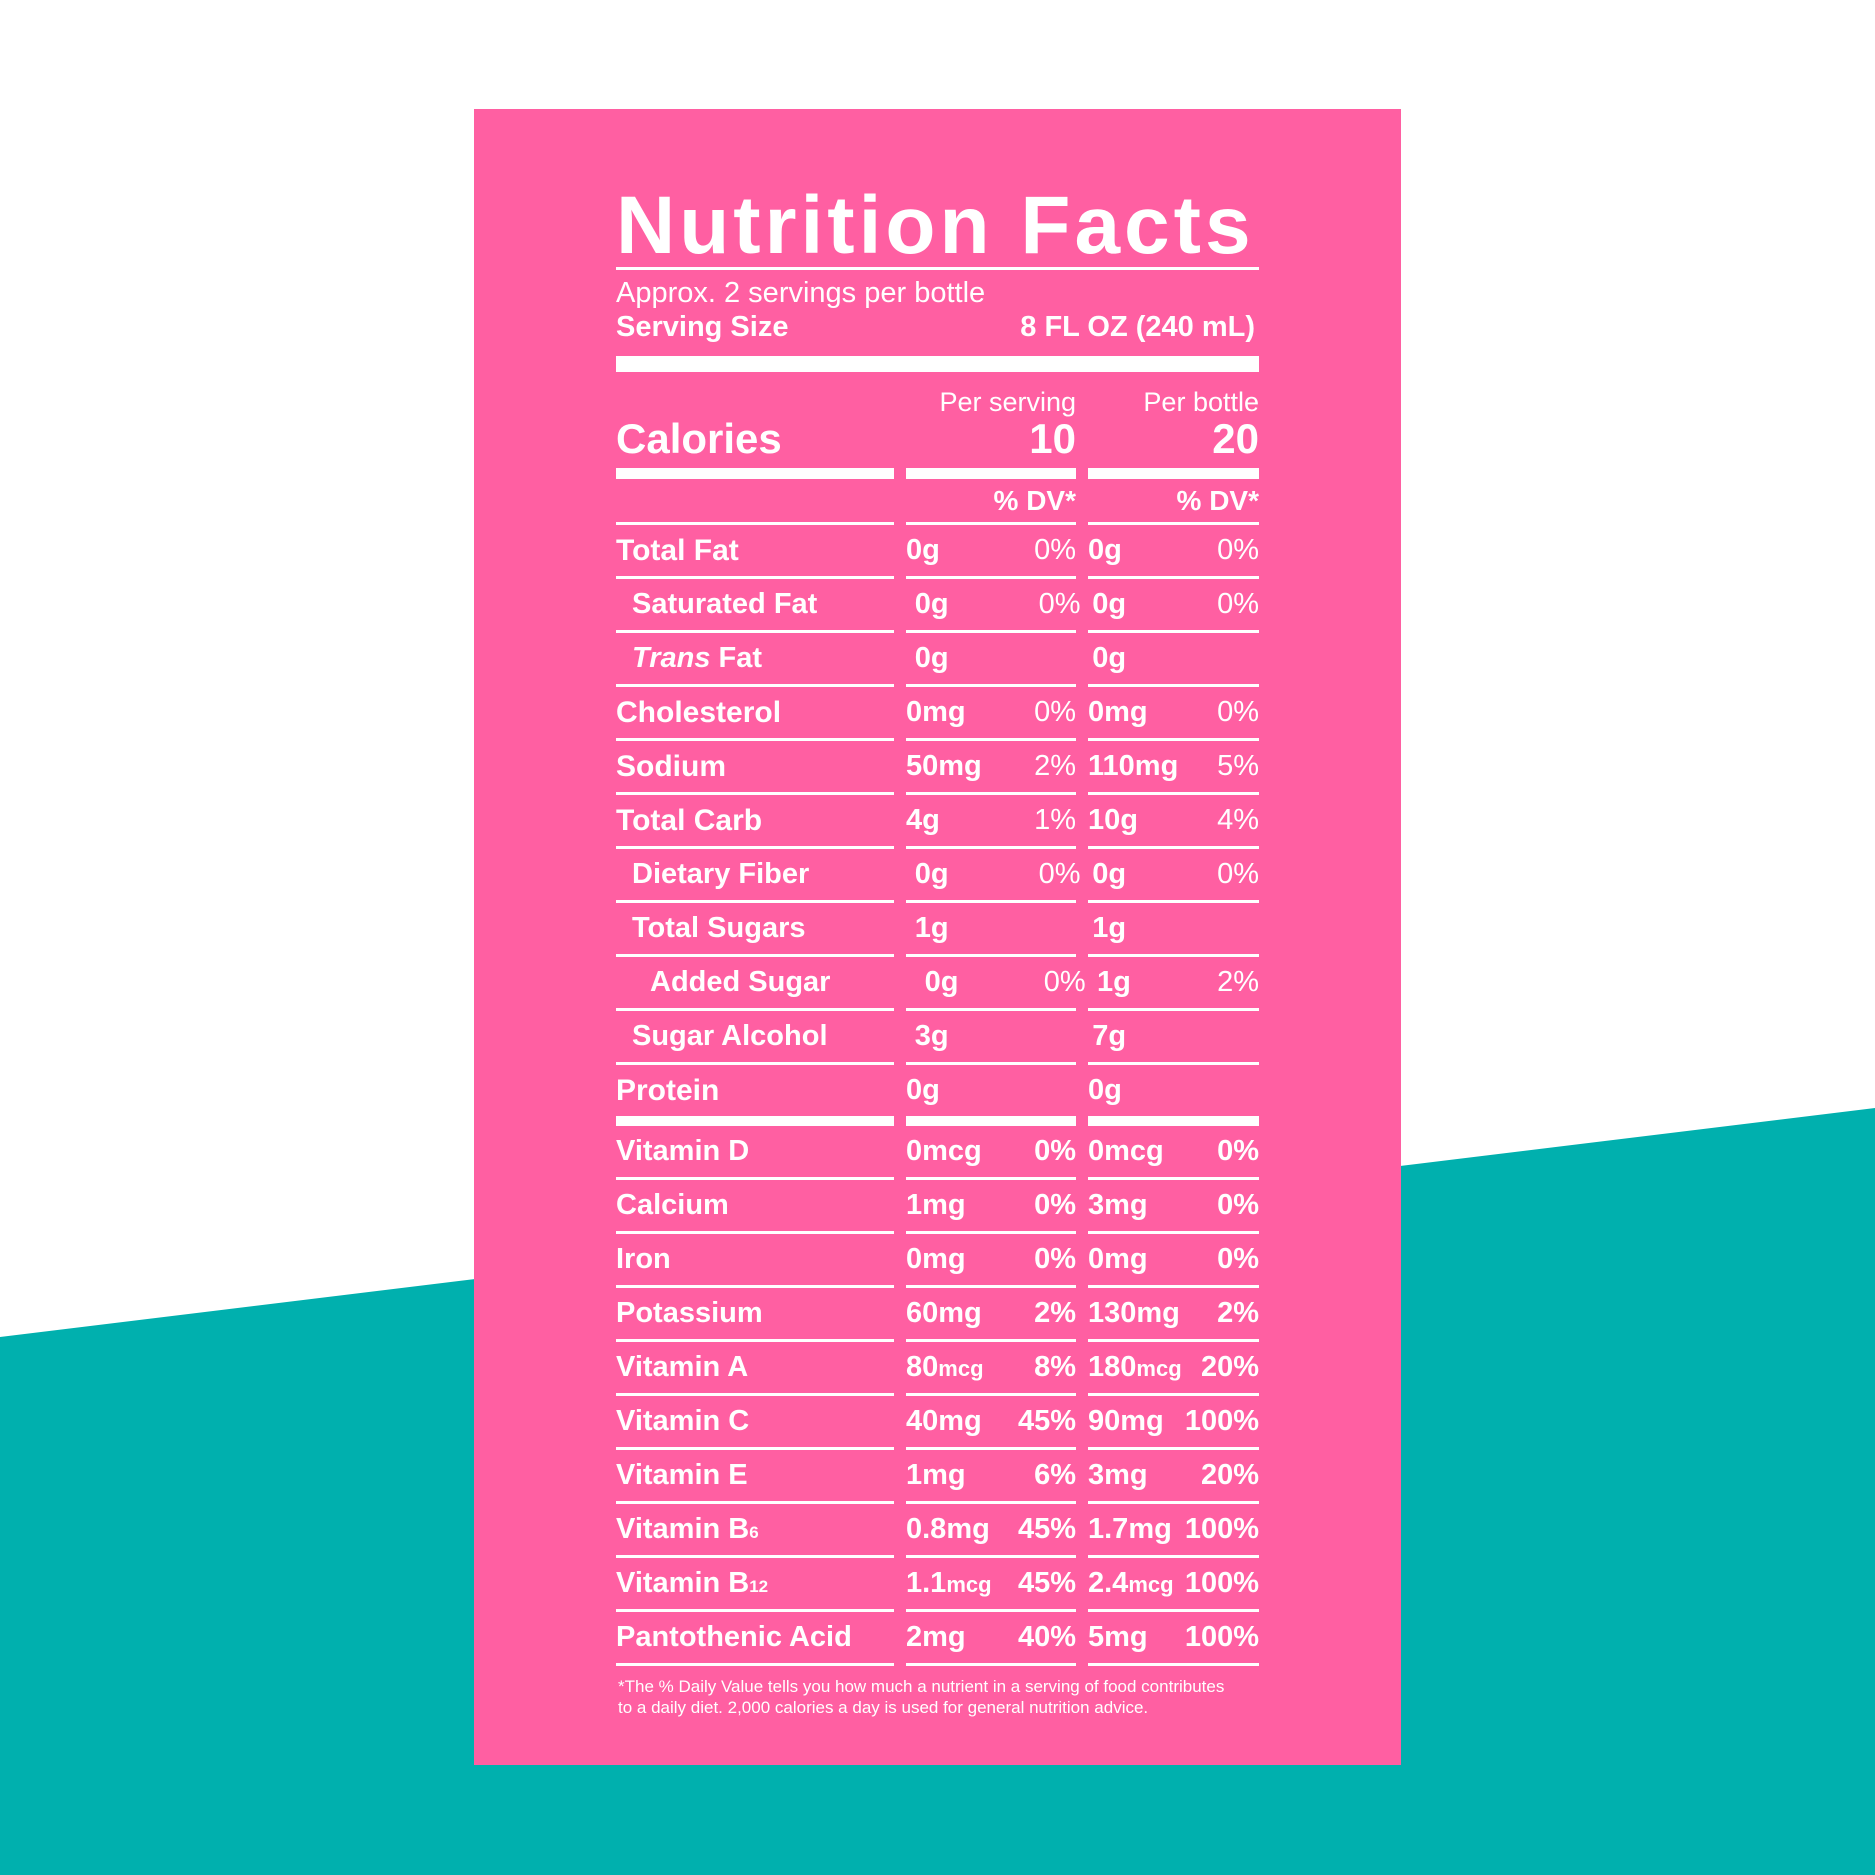 This screenshot has width=1875, height=1875. I want to click on per-serving-cell: 0.8mg 45%, so click(991, 1529).